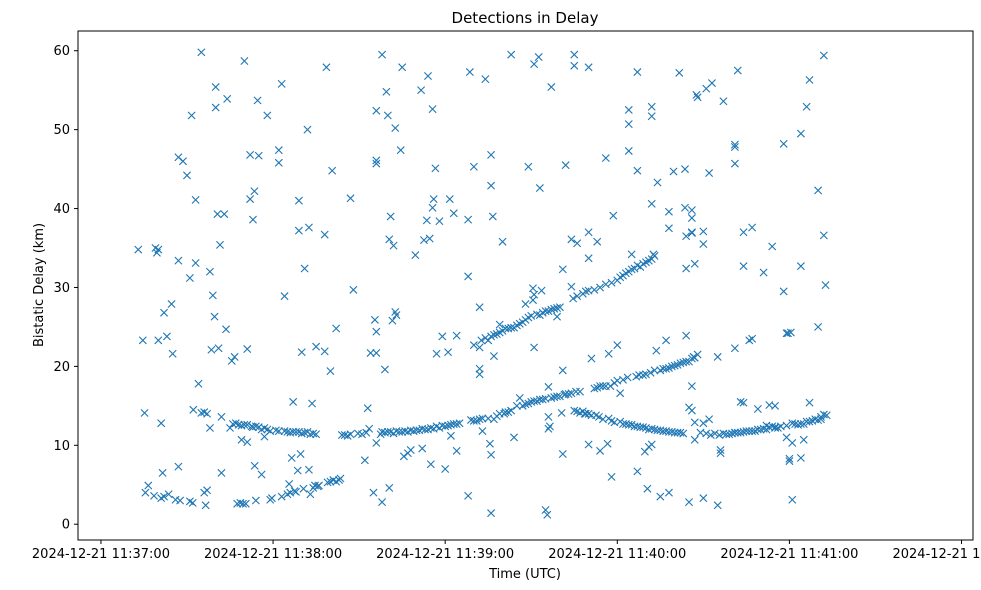 This screenshot has width=981, height=590. I want to click on y-tick-label: 0, so click(66, 525).